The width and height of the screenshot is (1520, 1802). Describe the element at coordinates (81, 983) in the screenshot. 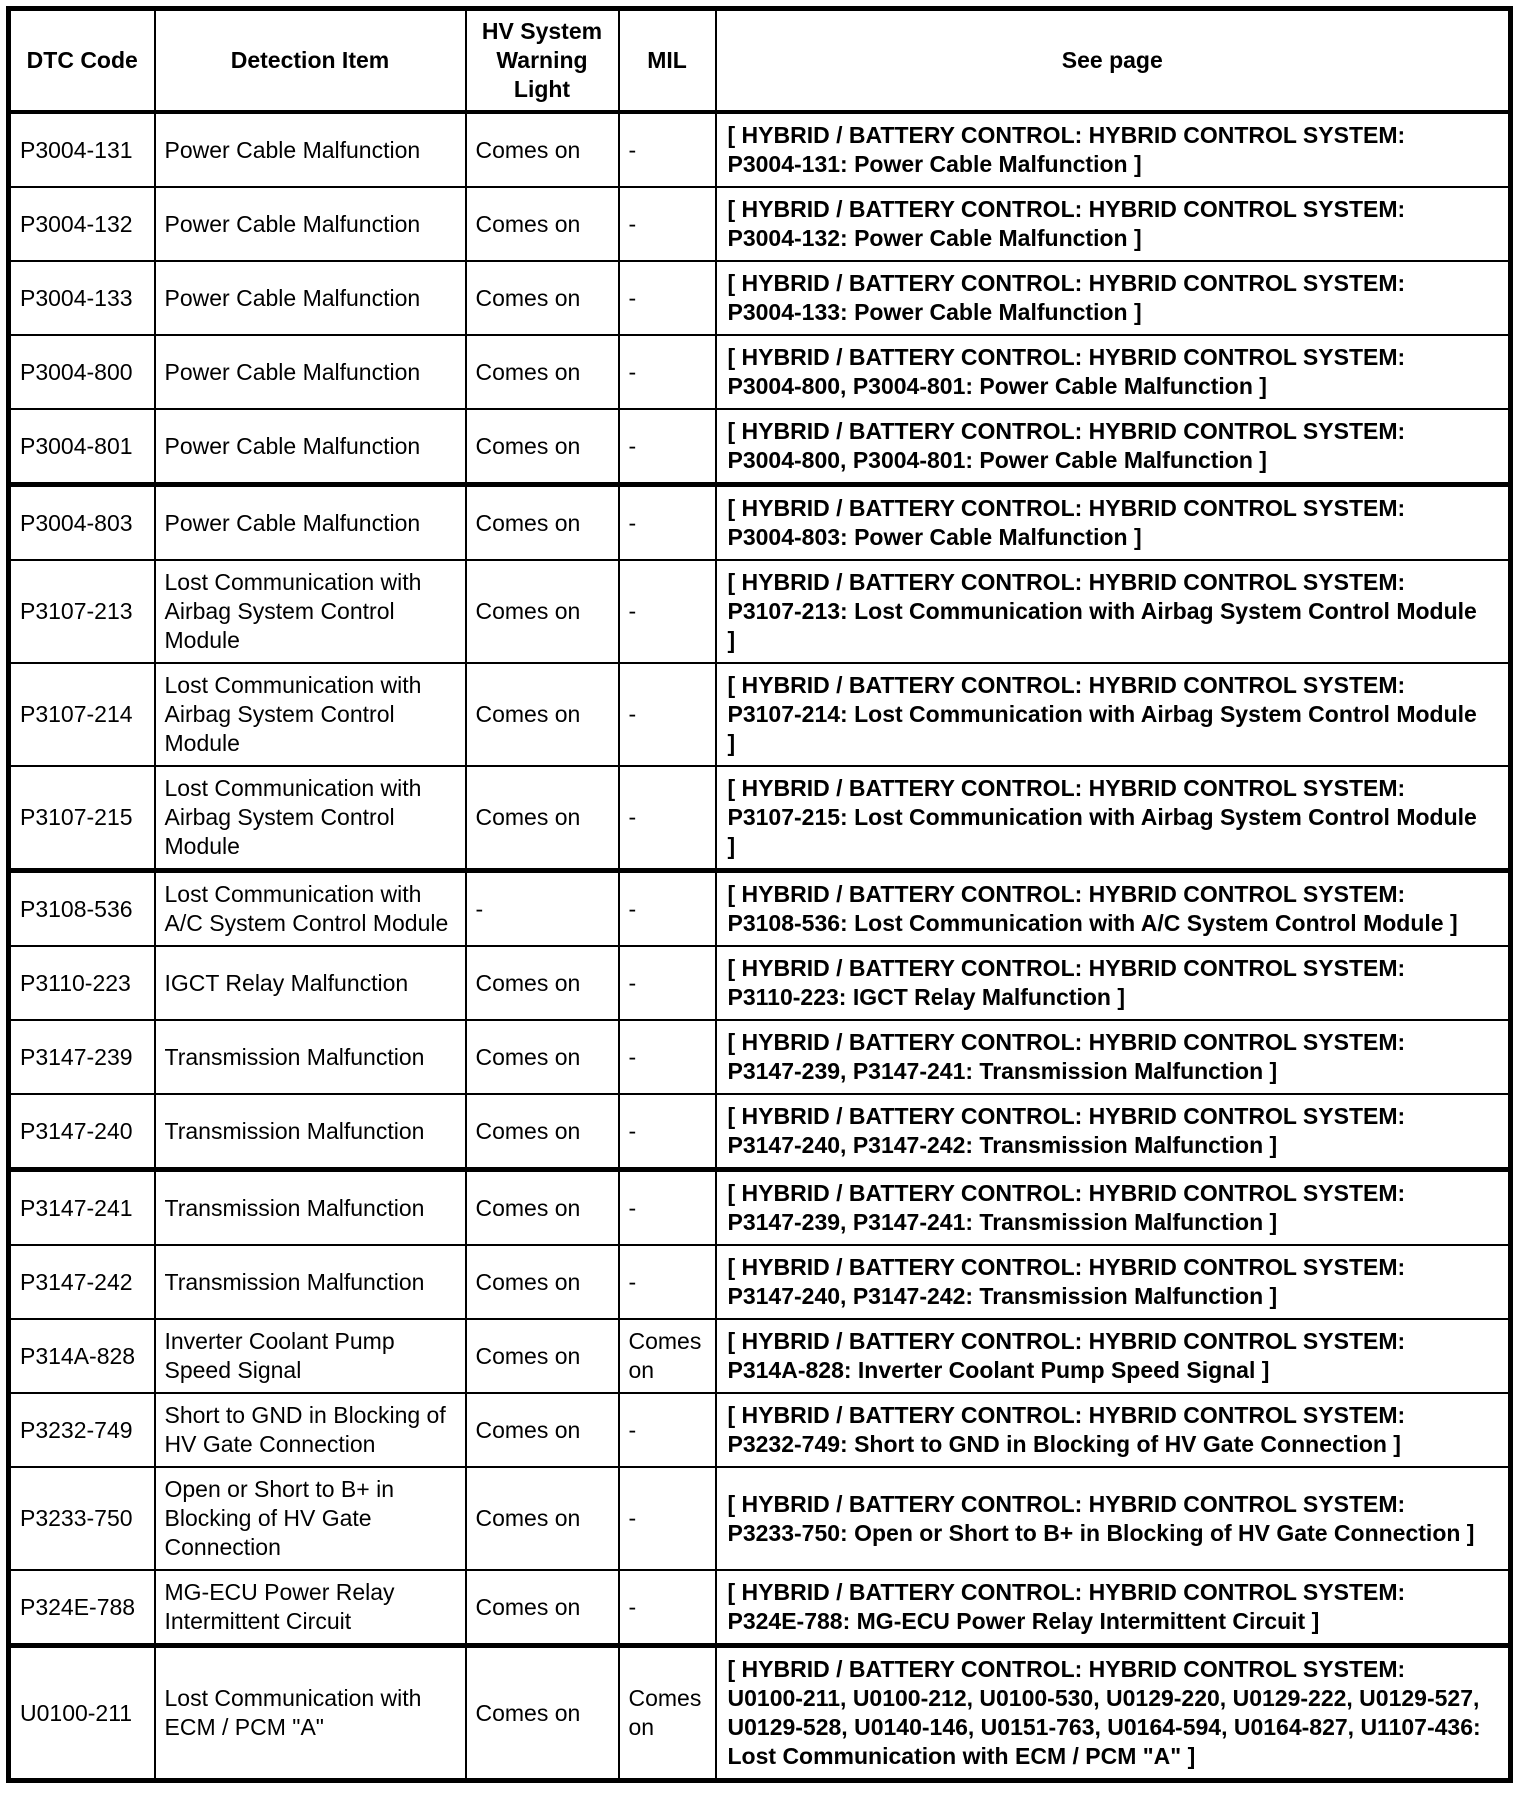

I see `cell-dtc-code: P3110-223` at that location.